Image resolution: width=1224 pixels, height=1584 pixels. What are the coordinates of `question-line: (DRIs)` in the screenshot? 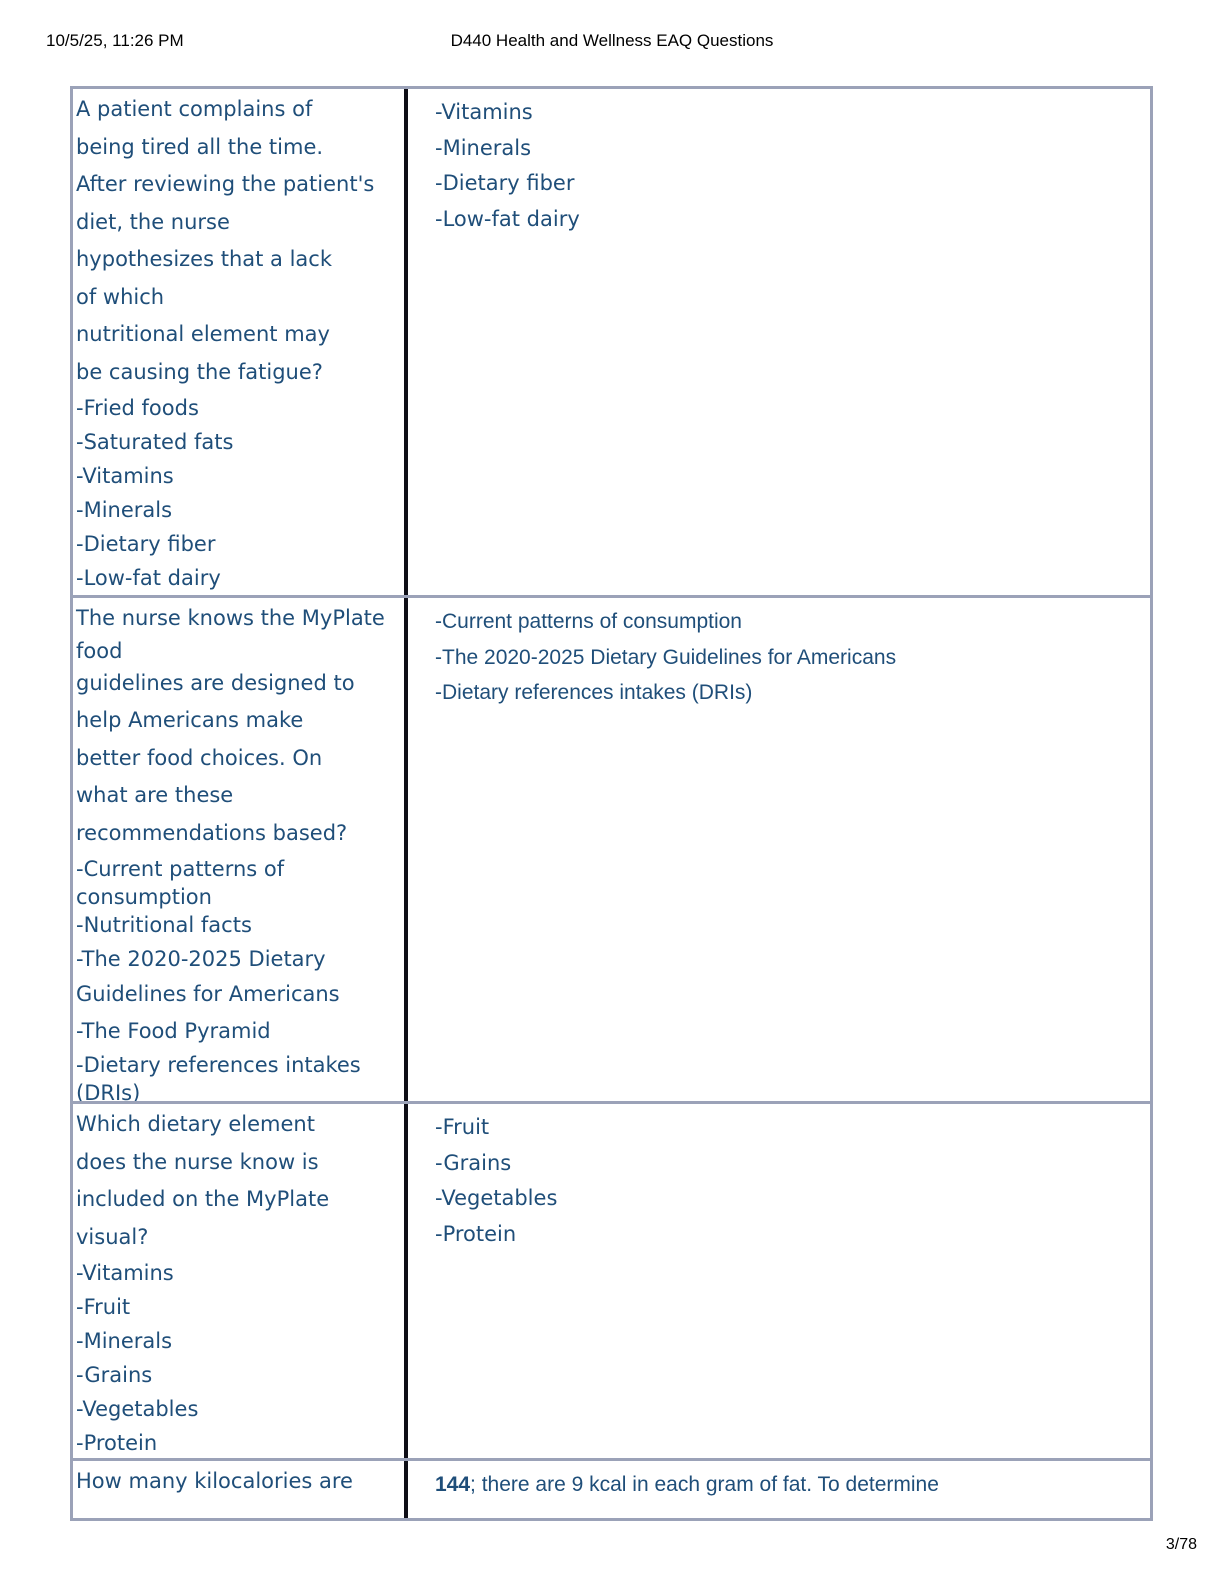 It's located at (108, 1091).